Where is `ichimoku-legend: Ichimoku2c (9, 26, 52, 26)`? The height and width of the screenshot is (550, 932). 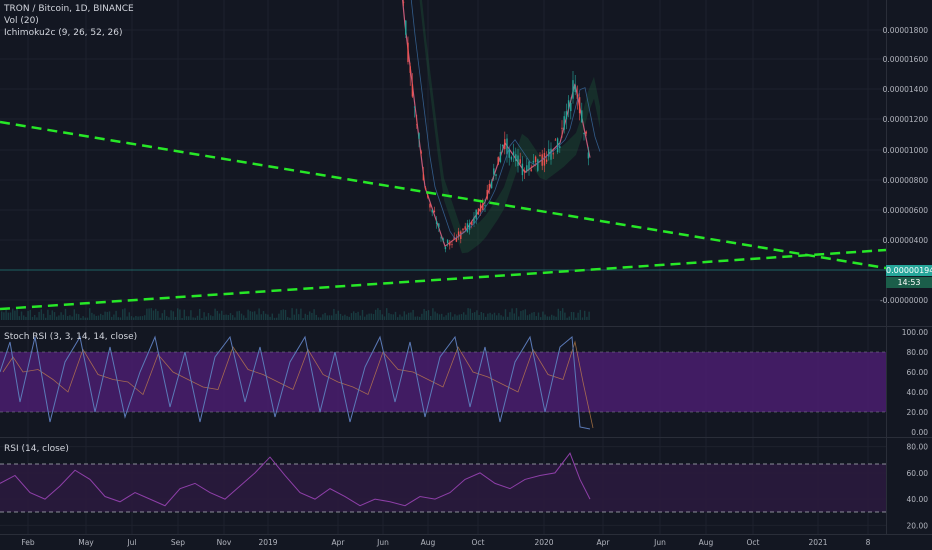 ichimoku-legend: Ichimoku2c (9, 26, 52, 26) is located at coordinates (63, 33).